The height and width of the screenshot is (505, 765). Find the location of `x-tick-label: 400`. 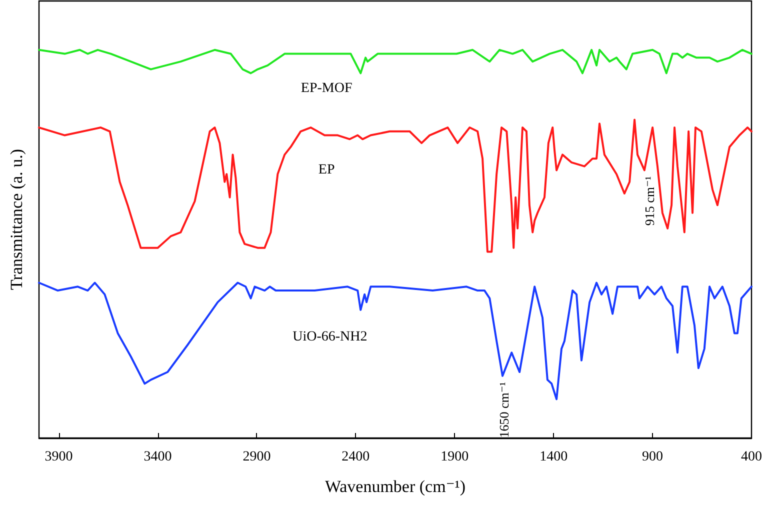

x-tick-label: 400 is located at coordinates (751, 457).